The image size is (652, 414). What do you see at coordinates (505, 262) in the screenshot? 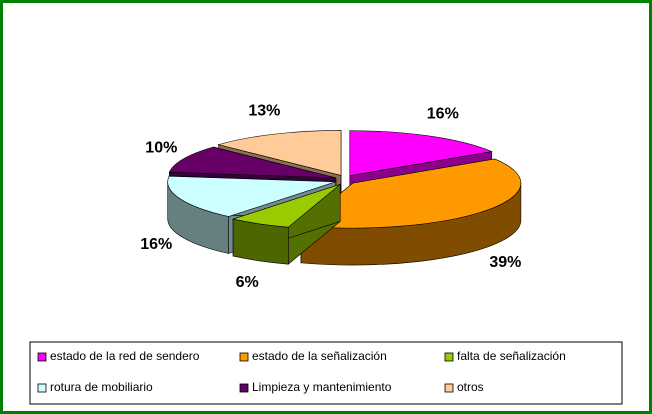
I see `data-label: 39%` at bounding box center [505, 262].